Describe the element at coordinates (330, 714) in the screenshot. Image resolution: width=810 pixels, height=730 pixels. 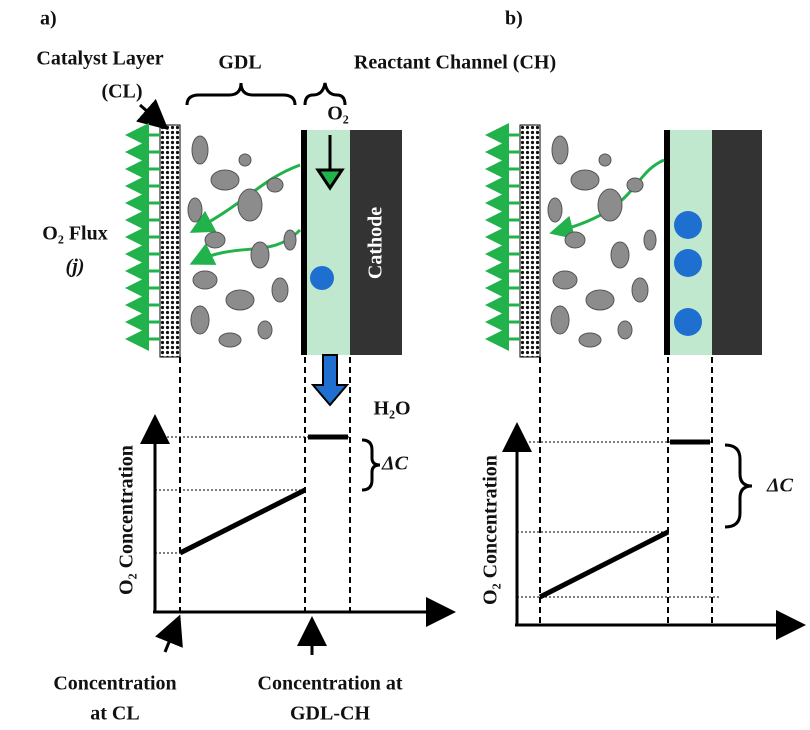
I see `label: GDL-CH` at that location.